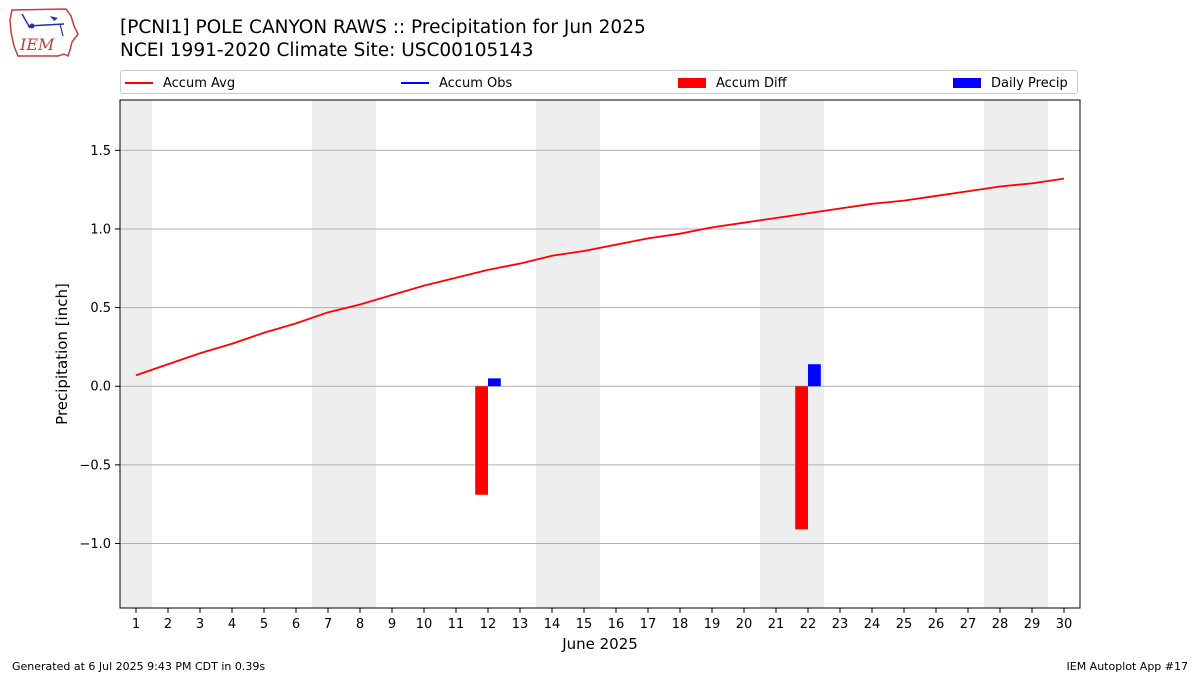 The width and height of the screenshot is (1200, 675). Describe the element at coordinates (872, 624) in the screenshot. I see `x-tick-label-23: 24` at that location.